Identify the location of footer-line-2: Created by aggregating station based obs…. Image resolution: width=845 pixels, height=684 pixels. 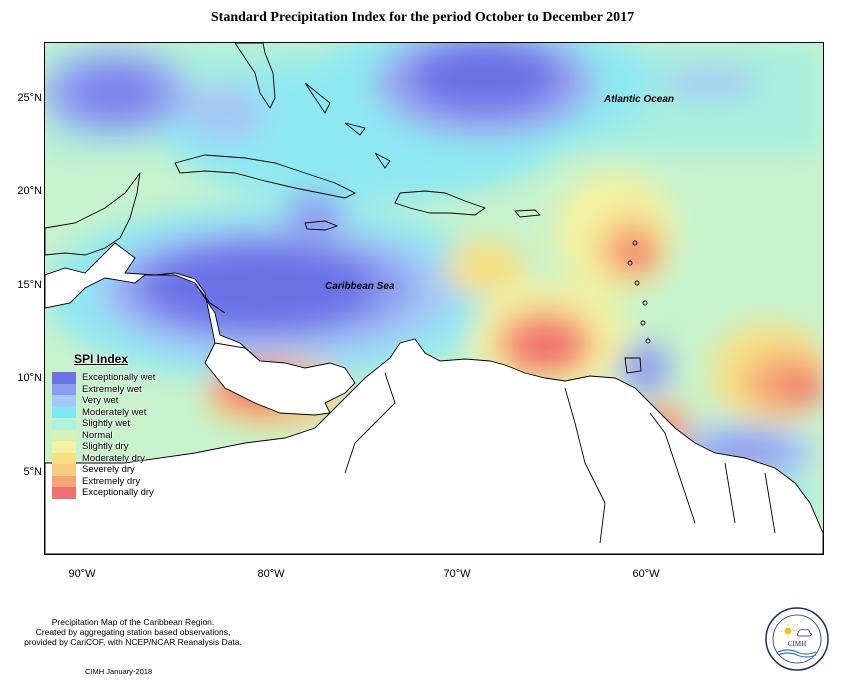
(133, 632).